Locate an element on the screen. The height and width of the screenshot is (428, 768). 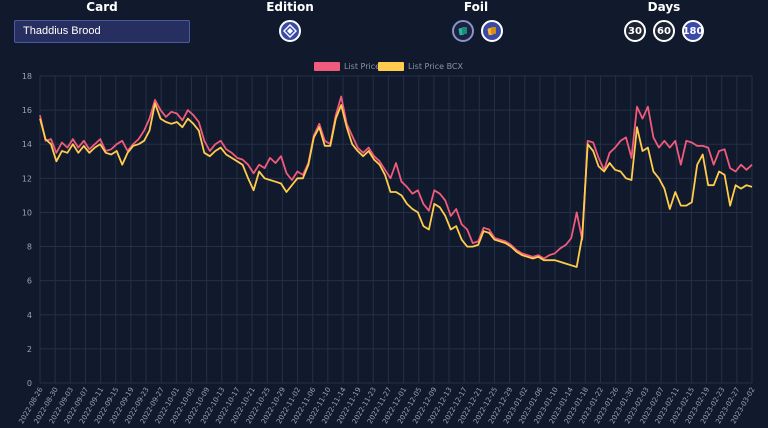
y-tick-label: 4 is located at coordinates (29, 315).